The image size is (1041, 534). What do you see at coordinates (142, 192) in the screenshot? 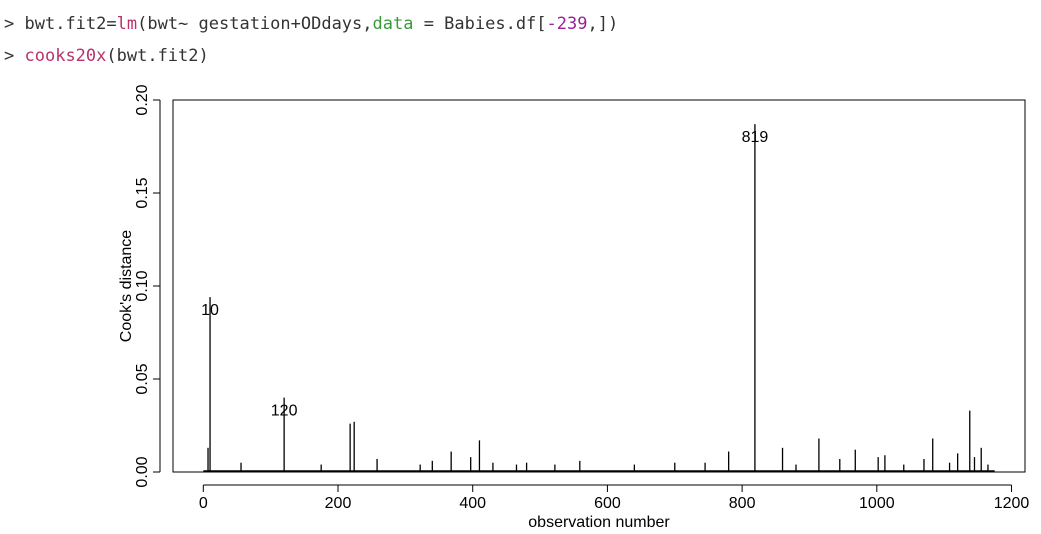
I see `y-tick-label-3: 0.15` at bounding box center [142, 192].